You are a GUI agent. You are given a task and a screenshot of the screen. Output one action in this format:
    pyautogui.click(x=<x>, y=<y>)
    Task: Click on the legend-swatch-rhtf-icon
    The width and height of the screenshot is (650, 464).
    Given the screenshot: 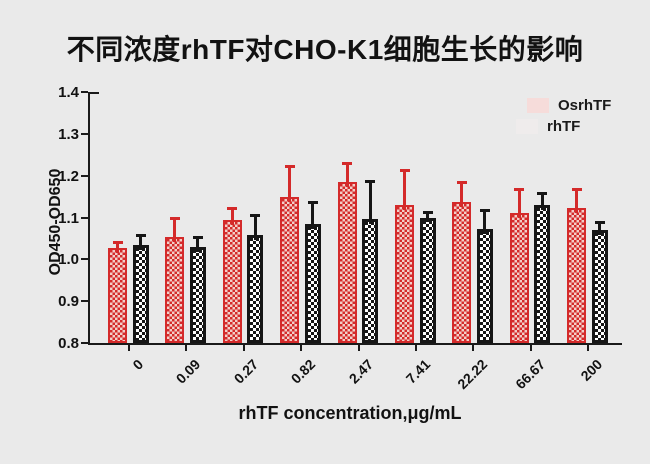 What is the action you would take?
    pyautogui.click(x=527, y=126)
    